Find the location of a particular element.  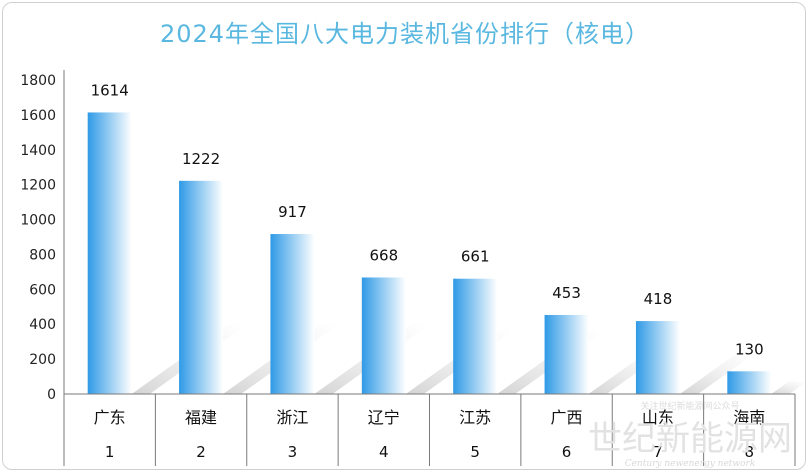

data-label: 418 is located at coordinates (658, 299).